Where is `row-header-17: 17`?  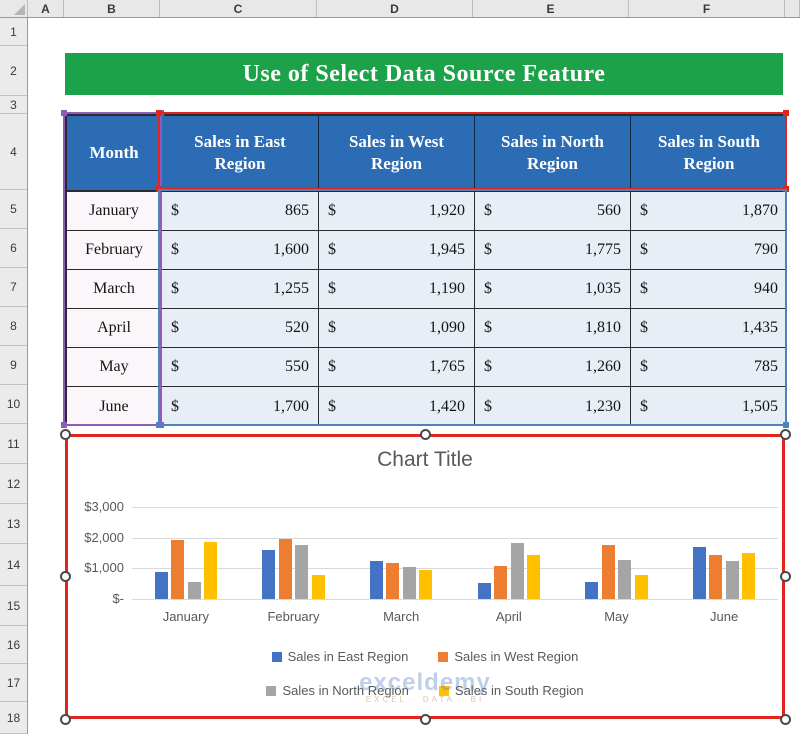 row-header-17: 17 is located at coordinates (13, 683).